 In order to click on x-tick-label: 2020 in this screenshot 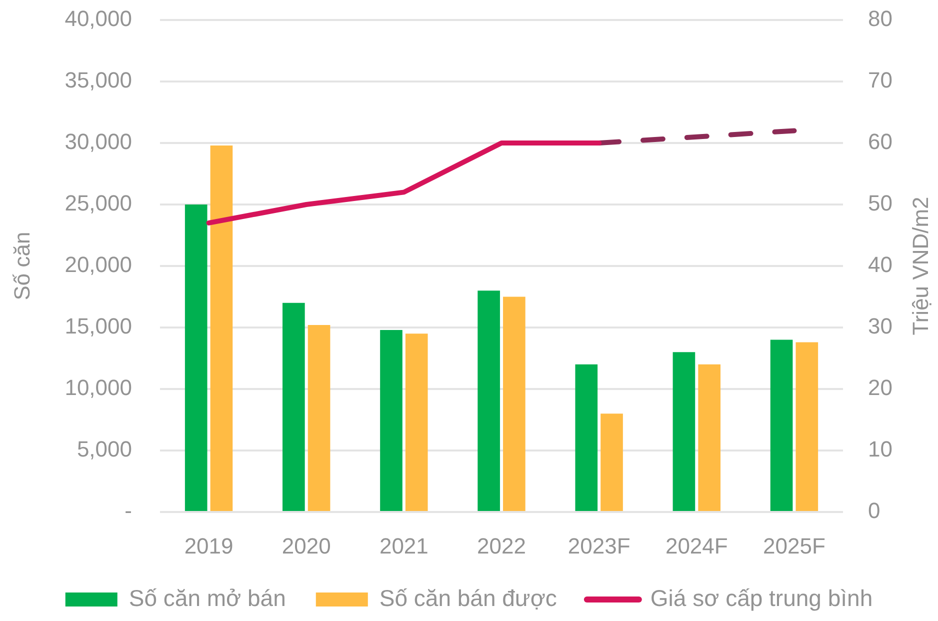, I will do `click(306, 545)`.